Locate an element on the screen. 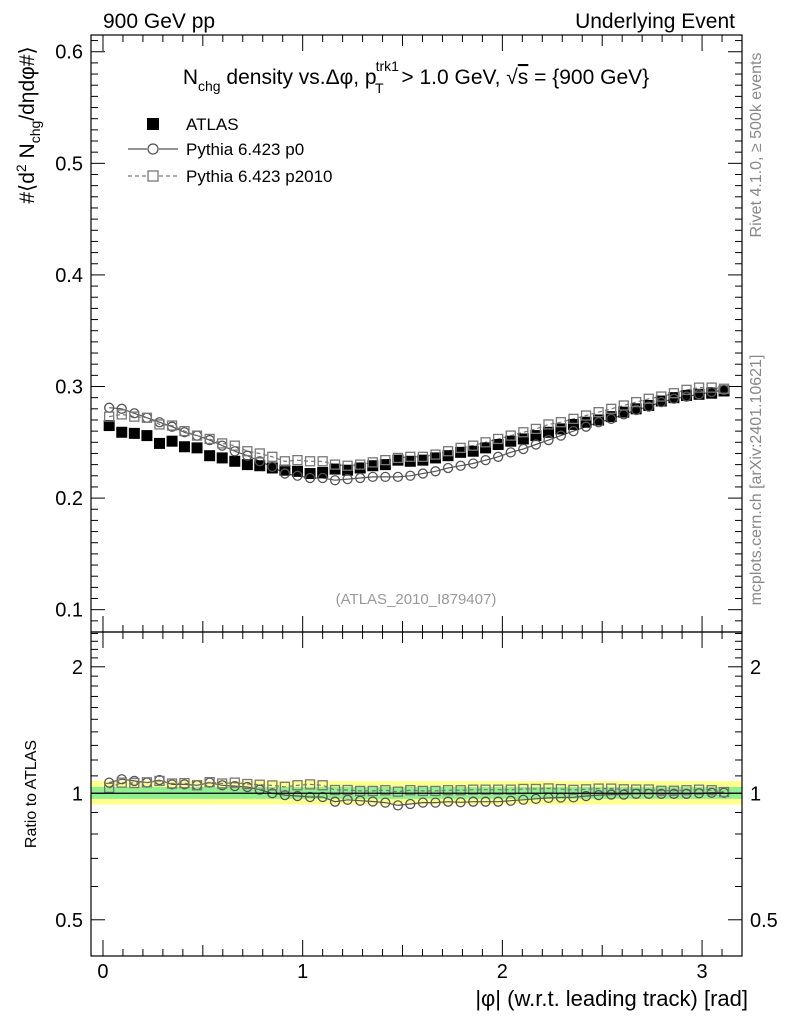  ratio-ylabel: Ratio to ATLAS is located at coordinates (31, 794).